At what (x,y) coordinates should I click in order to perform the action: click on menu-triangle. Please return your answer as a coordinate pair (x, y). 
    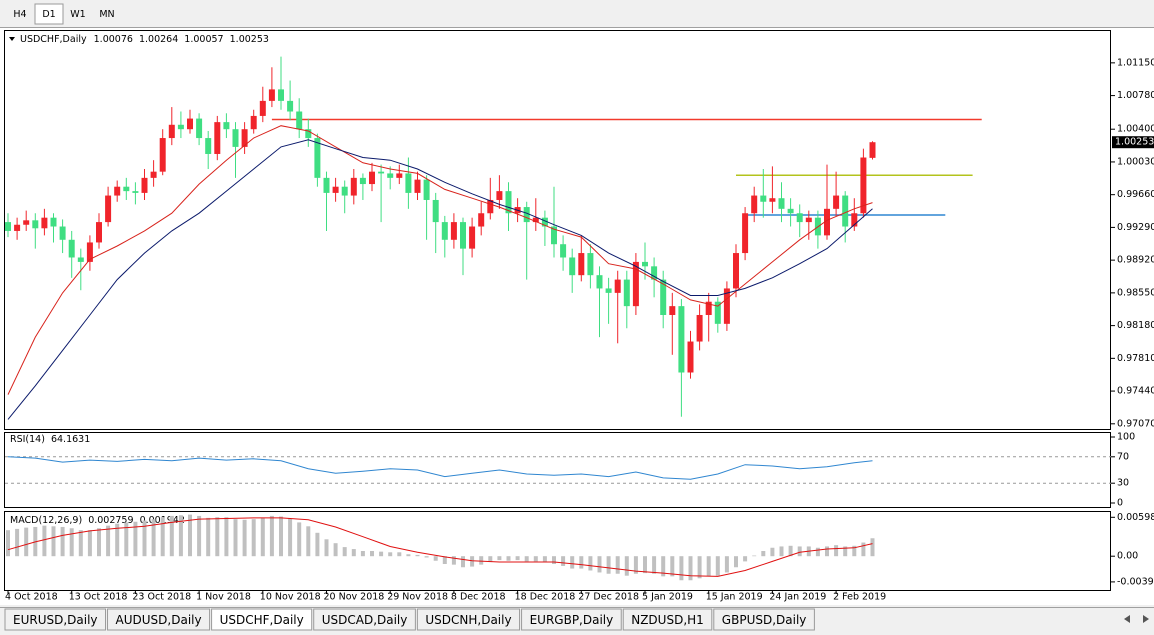
    Looking at the image, I should click on (12, 39).